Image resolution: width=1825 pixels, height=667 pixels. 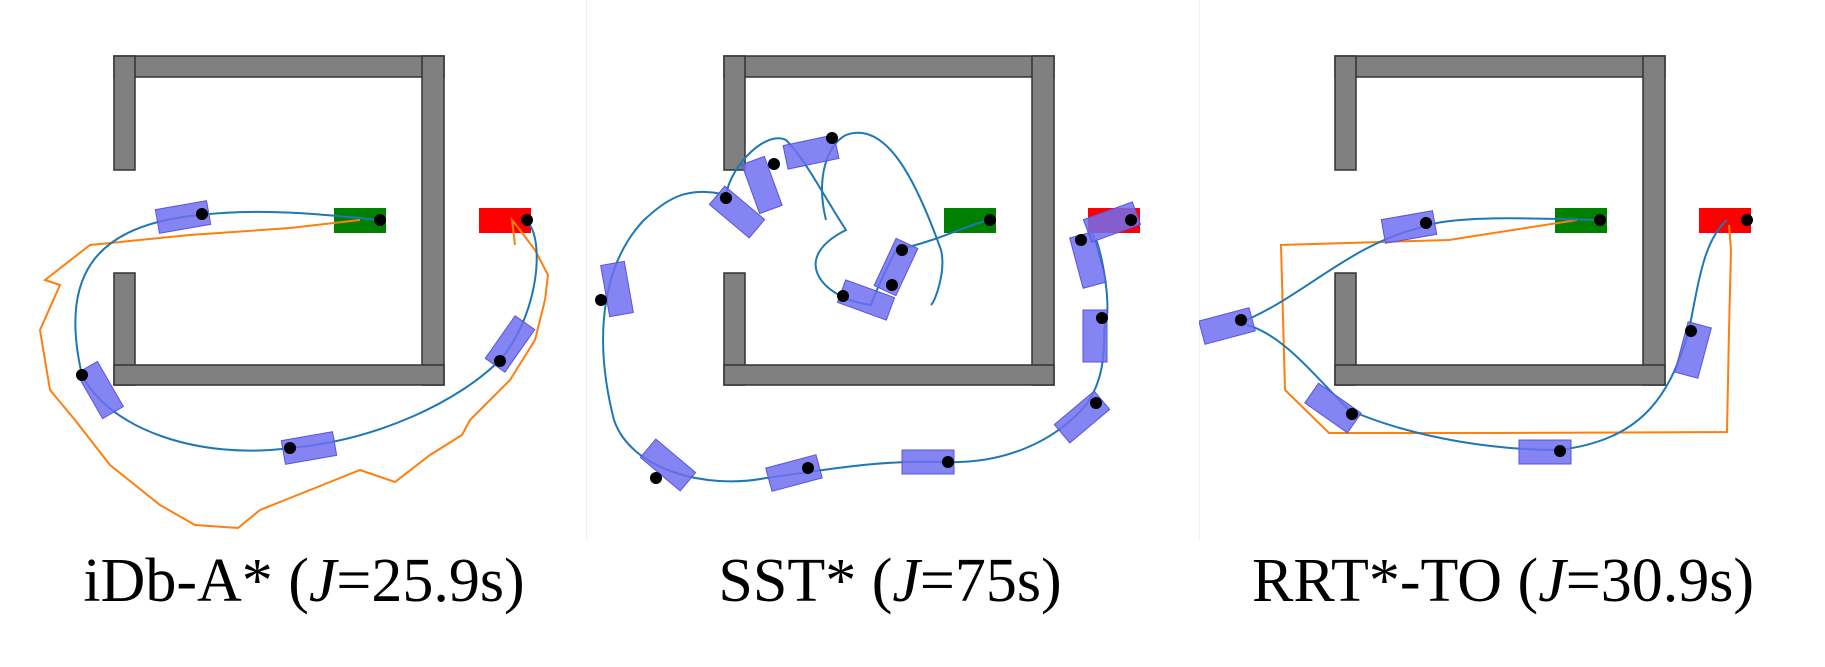 I want to click on robot-poses, so click(x=1455, y=337).